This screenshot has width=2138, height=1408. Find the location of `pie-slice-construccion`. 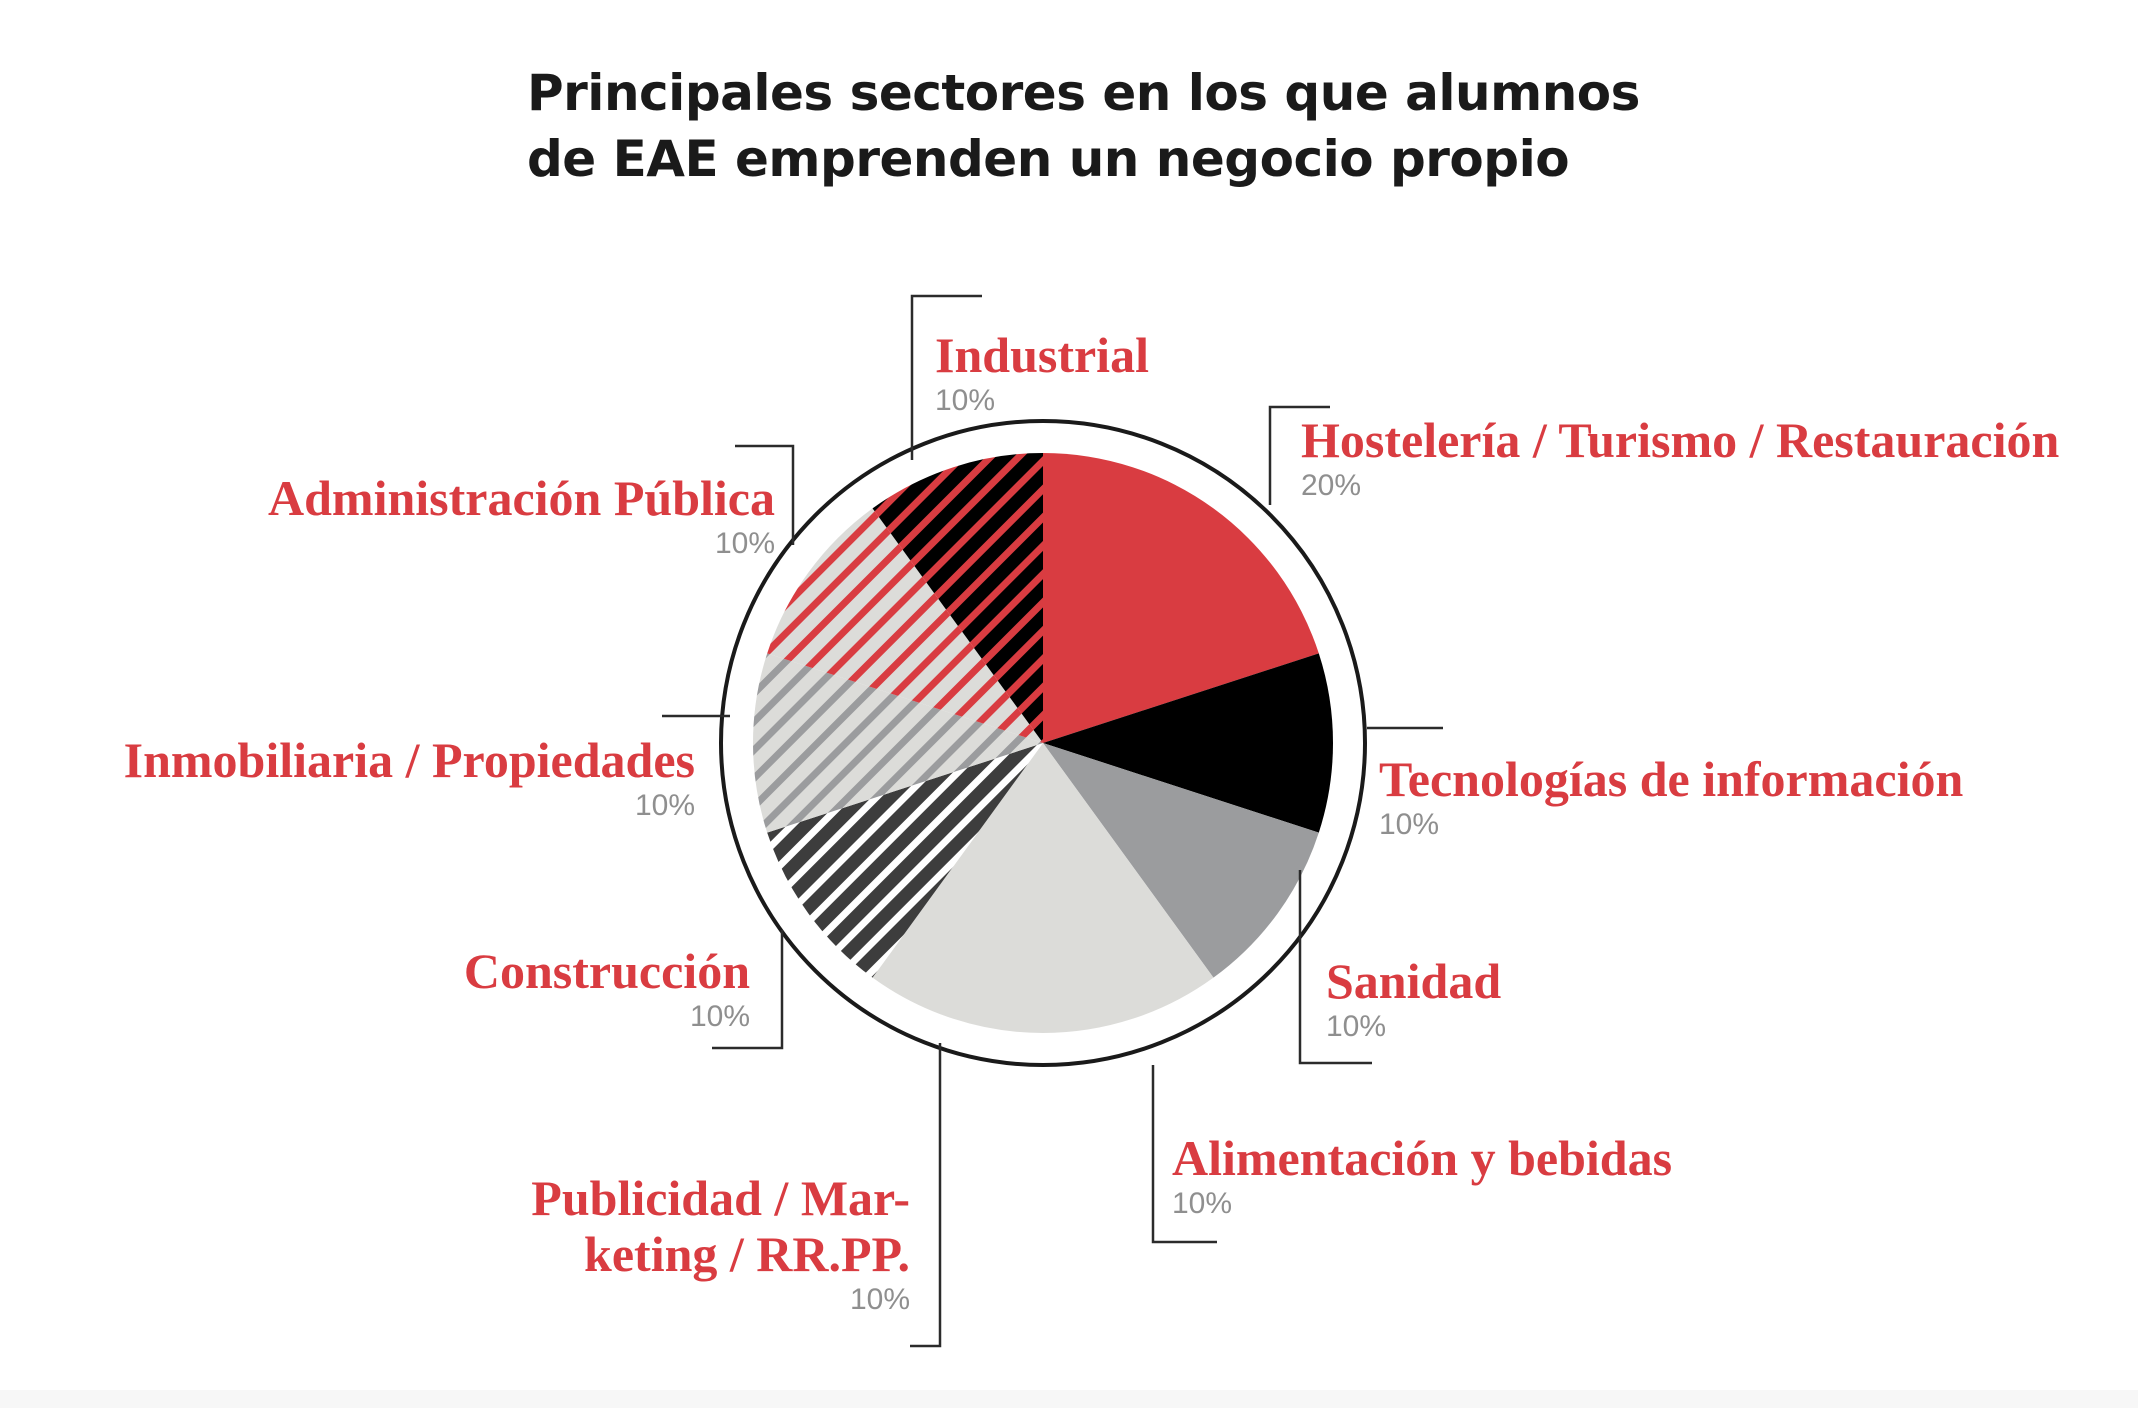

pie-slice-construccion is located at coordinates (905, 860).